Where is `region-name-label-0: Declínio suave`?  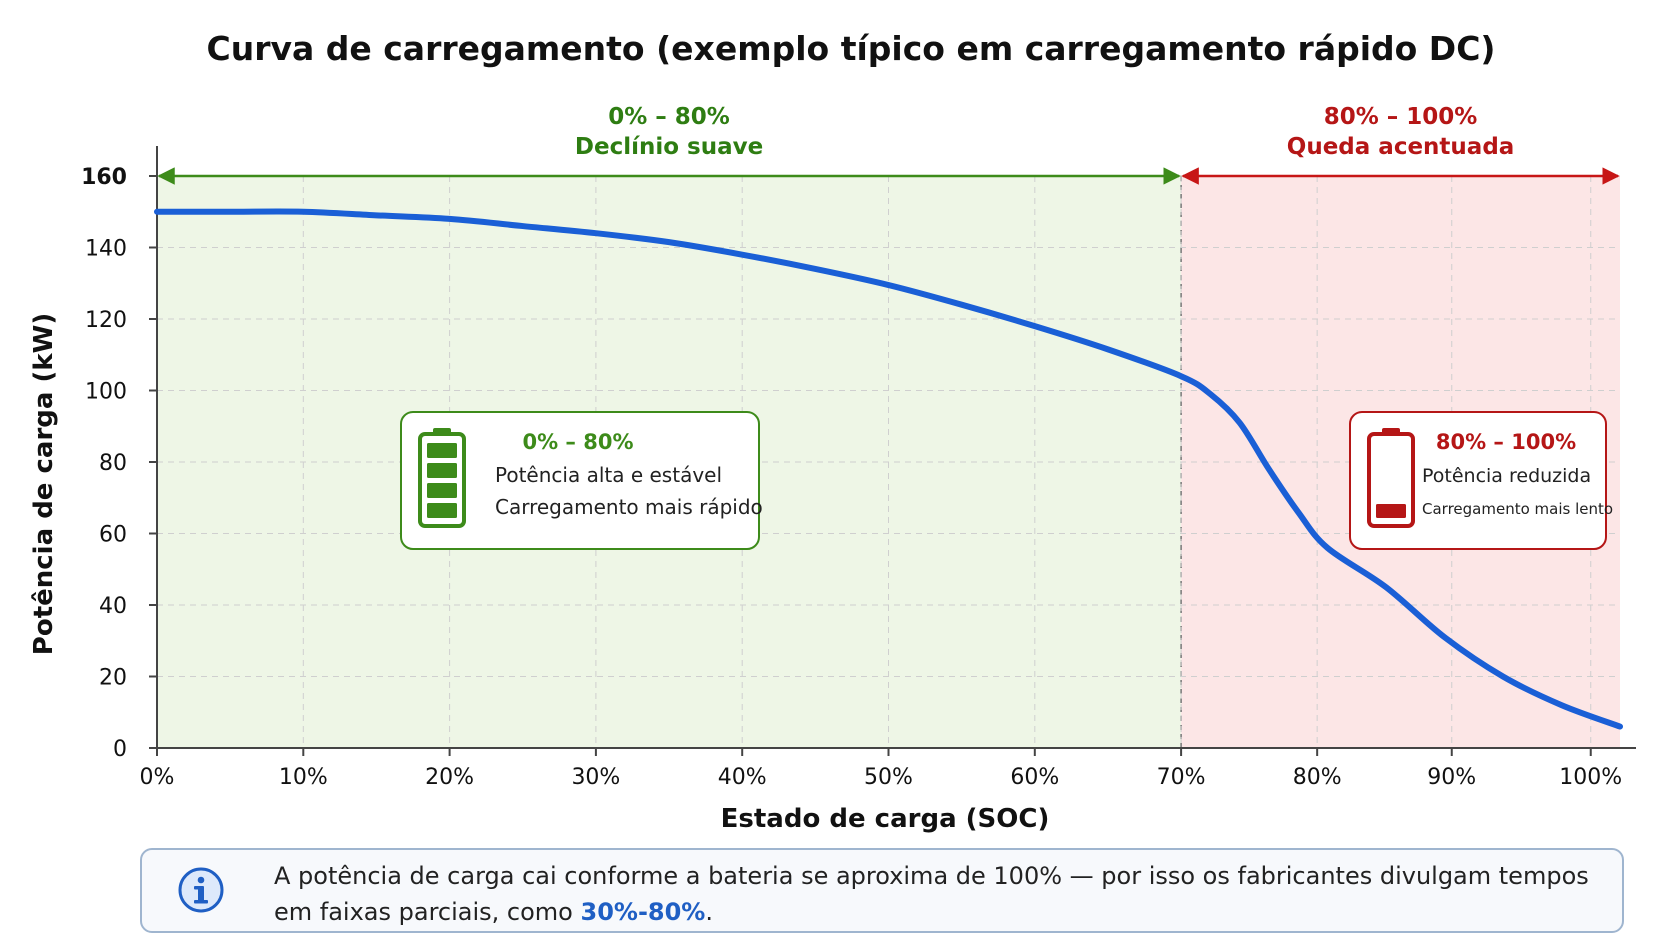
region-name-label-0: Declínio suave is located at coordinates (669, 147).